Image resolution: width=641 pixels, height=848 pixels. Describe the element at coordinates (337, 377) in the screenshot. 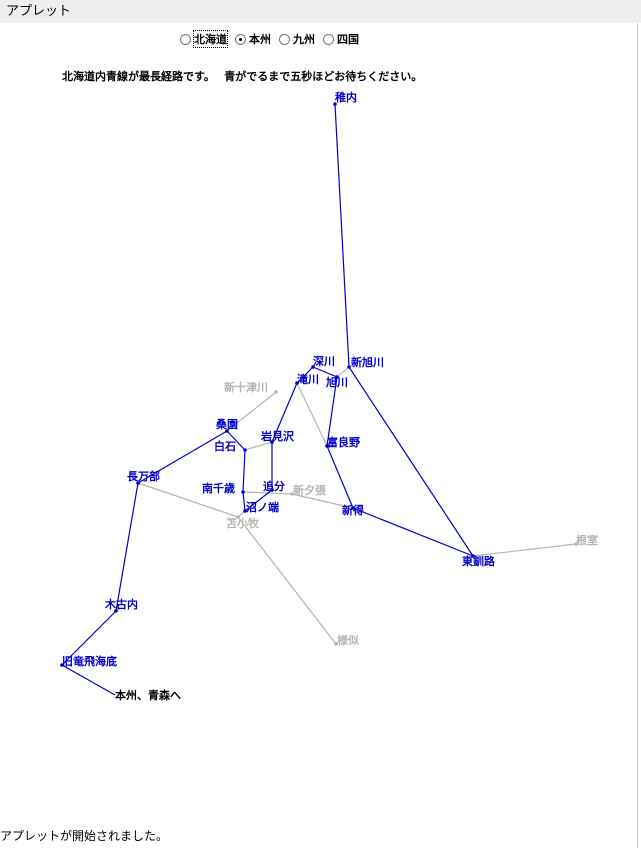

I see `station-dot-asahikawa` at that location.